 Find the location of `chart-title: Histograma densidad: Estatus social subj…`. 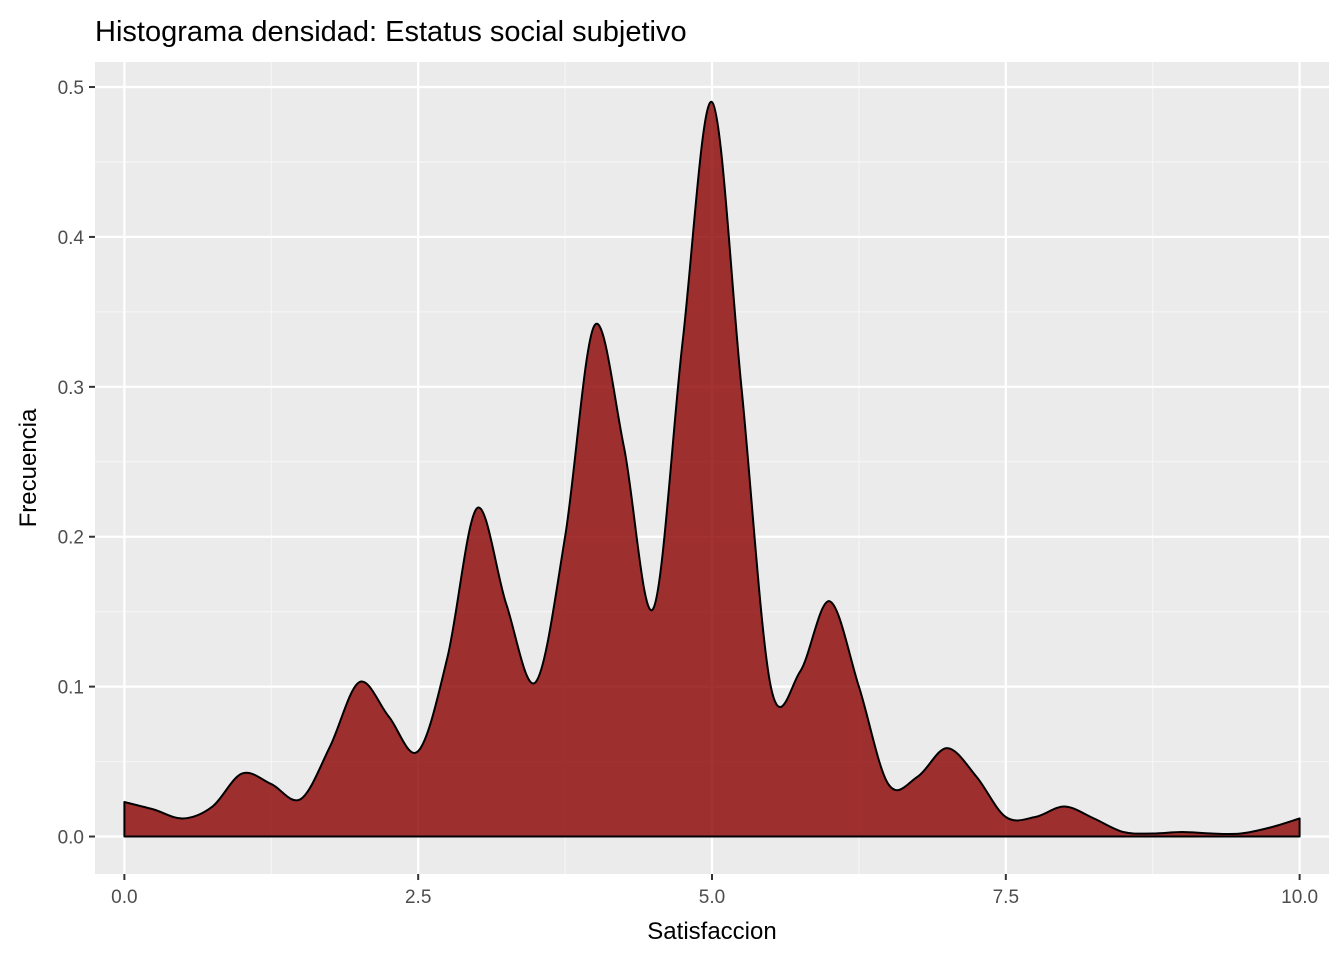

chart-title: Histograma densidad: Estatus social subj… is located at coordinates (391, 32).